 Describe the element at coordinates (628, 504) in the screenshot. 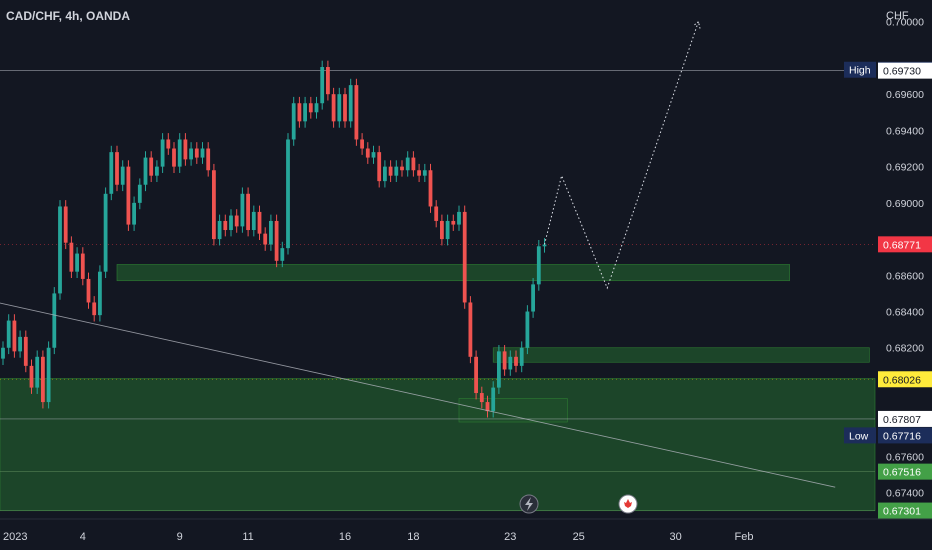

I see `canada-flag-icon` at that location.